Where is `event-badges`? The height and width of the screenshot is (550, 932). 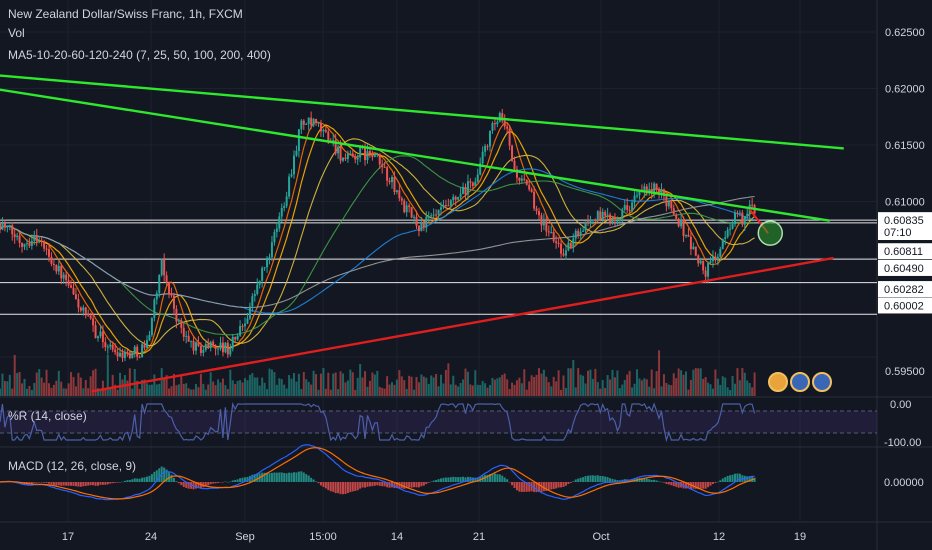 event-badges is located at coordinates (800, 382).